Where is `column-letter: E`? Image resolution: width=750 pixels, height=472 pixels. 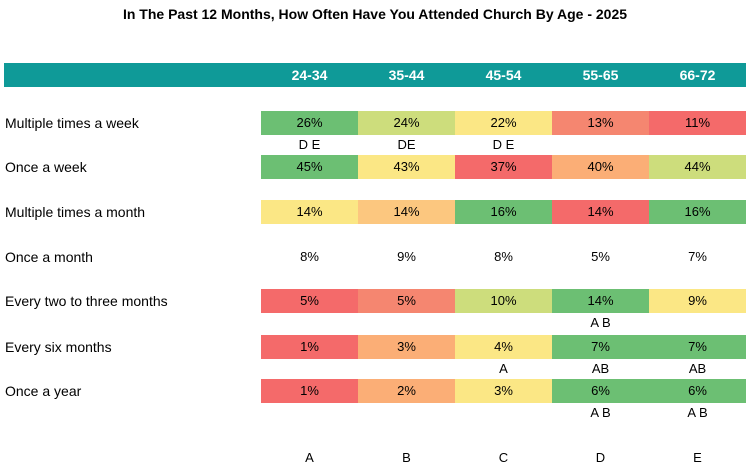
column-letter: E is located at coordinates (697, 457).